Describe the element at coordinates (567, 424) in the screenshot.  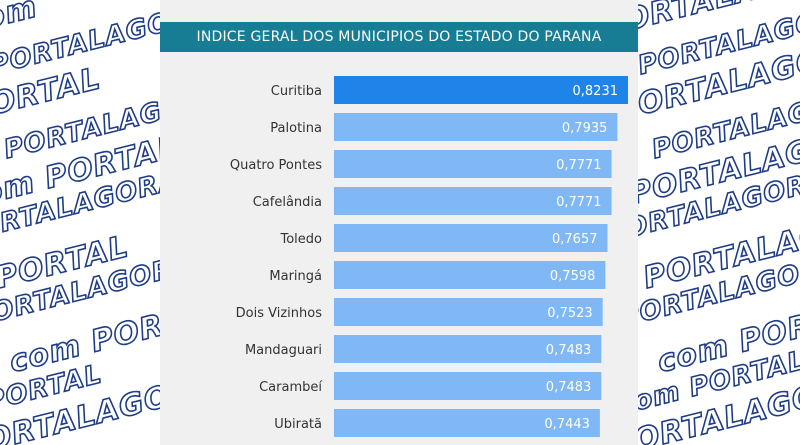
I see `value-label: 0,7443` at that location.